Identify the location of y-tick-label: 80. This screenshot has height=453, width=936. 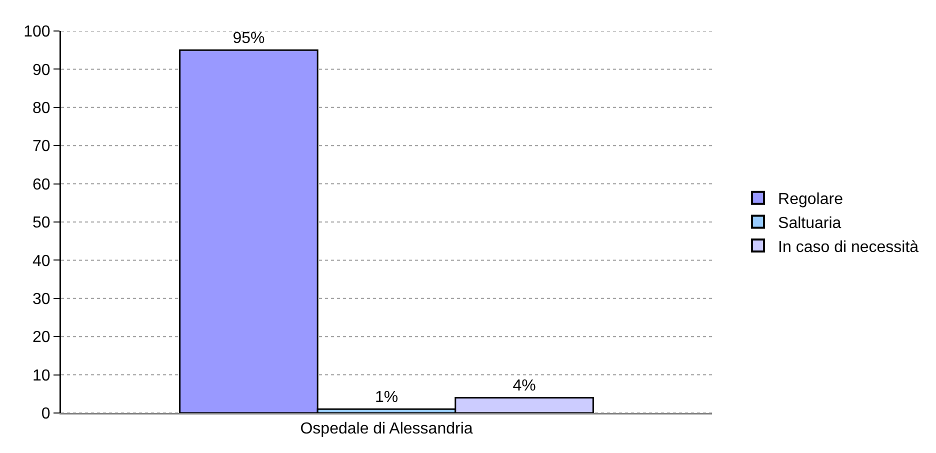
(41, 108).